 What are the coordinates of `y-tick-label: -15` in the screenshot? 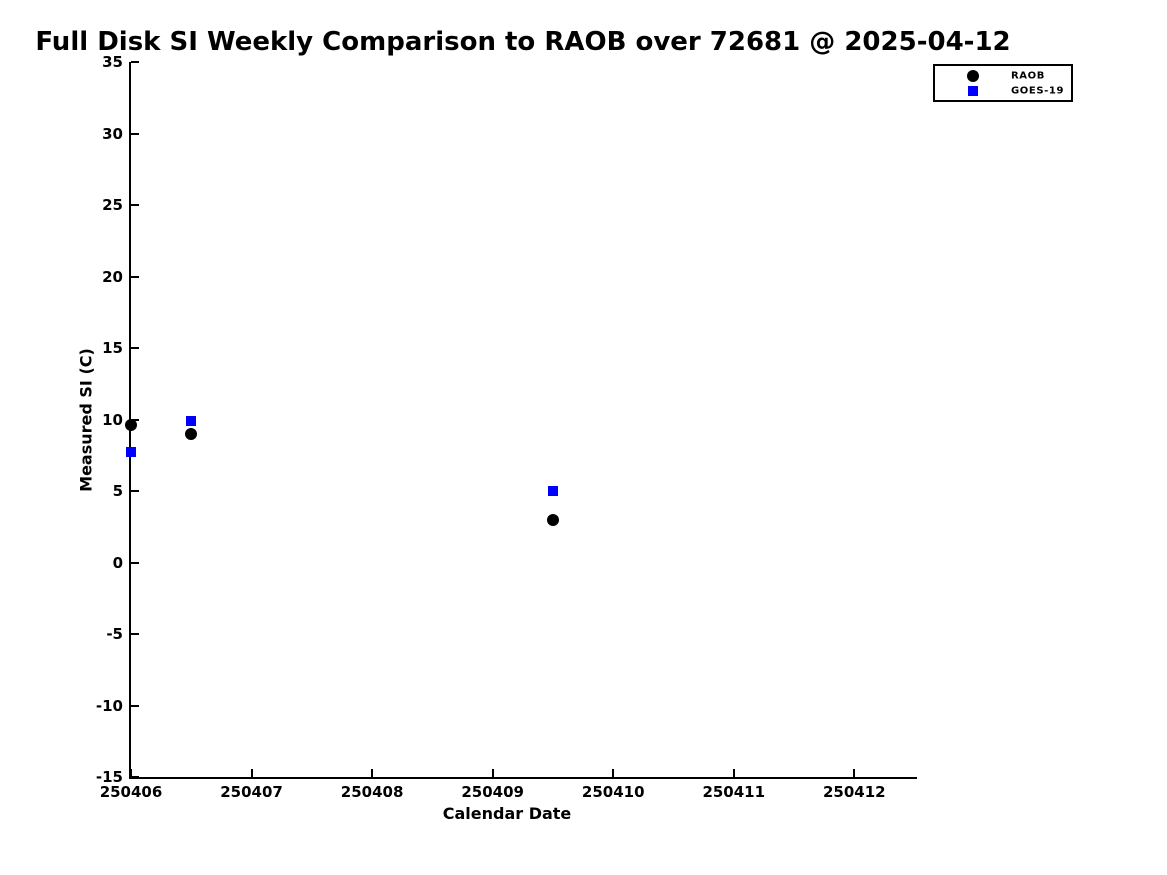 It's located at (109, 777).